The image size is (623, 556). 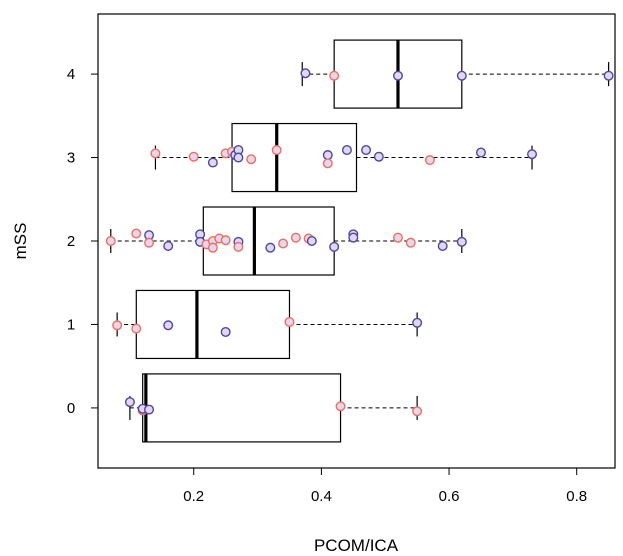 What do you see at coordinates (576, 496) in the screenshot?
I see `x-tick-label: 0.8` at bounding box center [576, 496].